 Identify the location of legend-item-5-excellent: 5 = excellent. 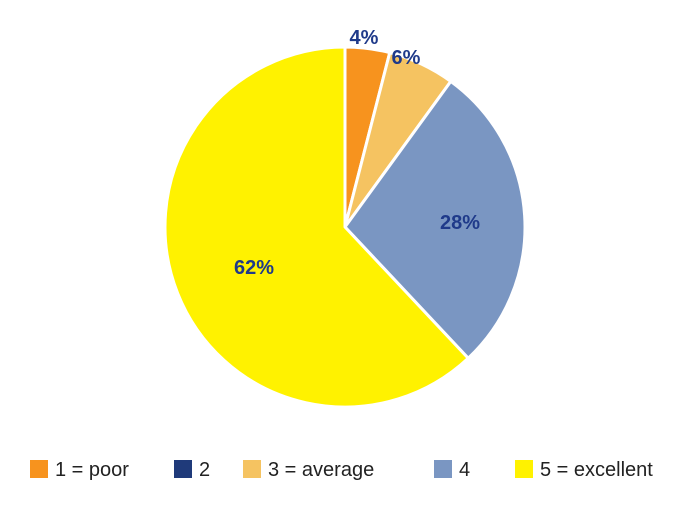
(584, 470).